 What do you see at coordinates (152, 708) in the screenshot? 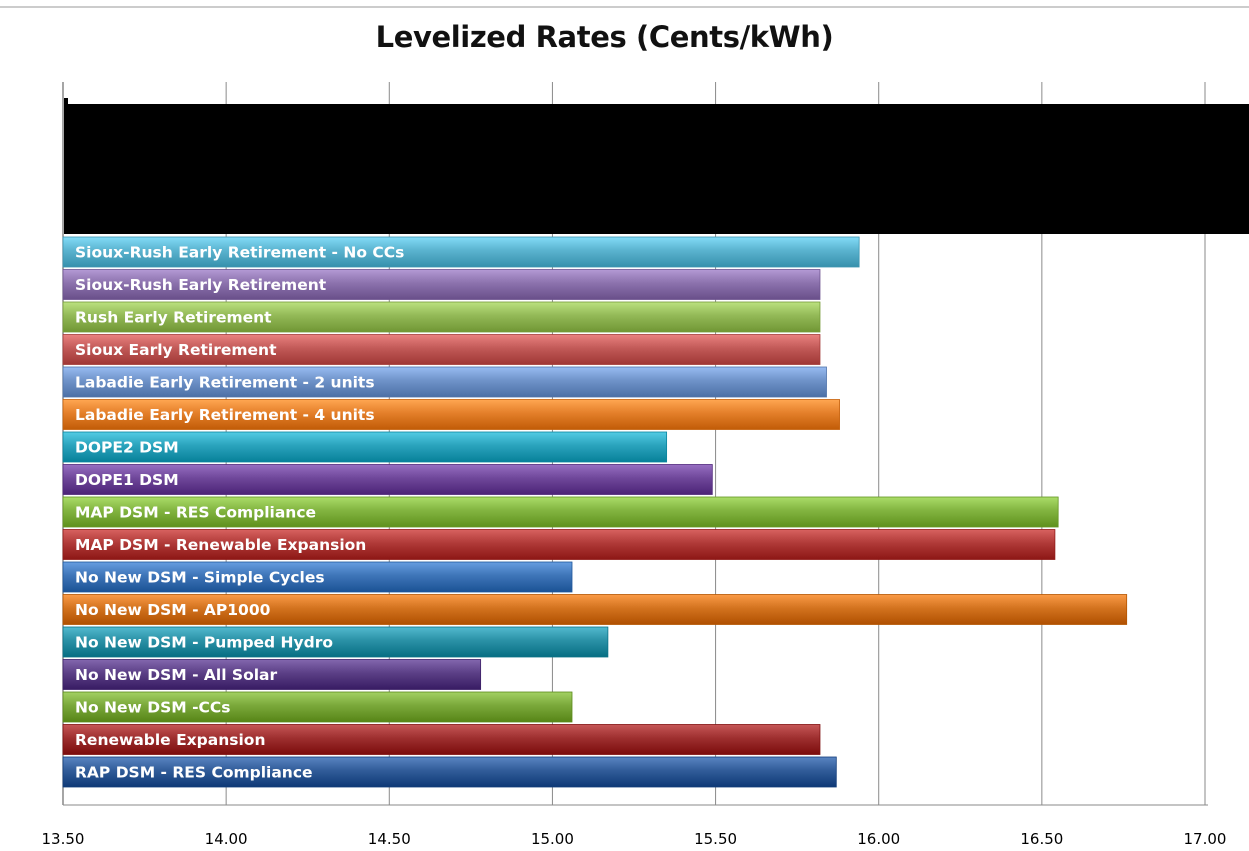
I see `bar-label: No New DSM -CCs` at bounding box center [152, 708].